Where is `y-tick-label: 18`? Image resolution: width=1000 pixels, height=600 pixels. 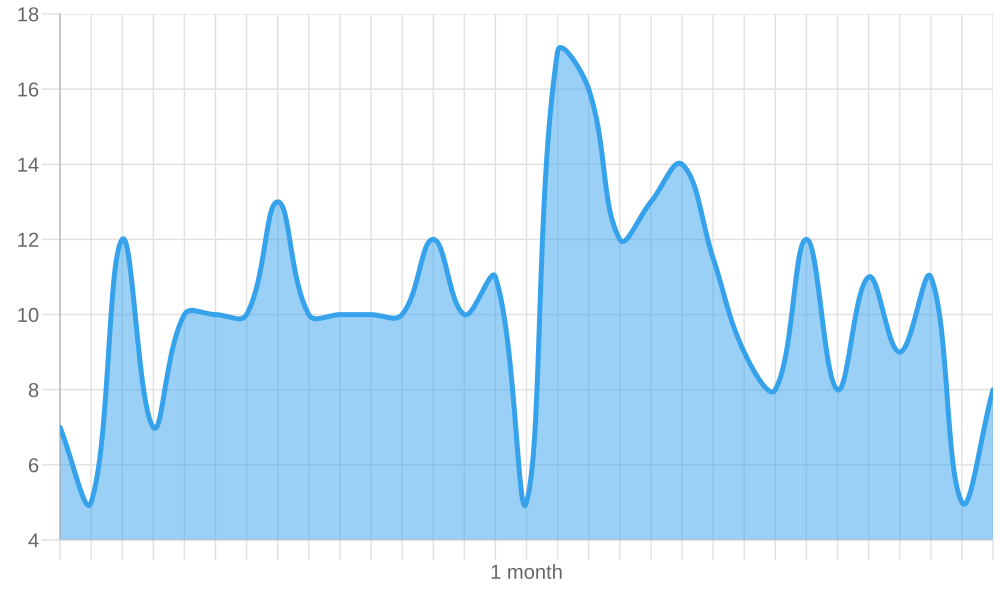 y-tick-label: 18 is located at coordinates (28, 14).